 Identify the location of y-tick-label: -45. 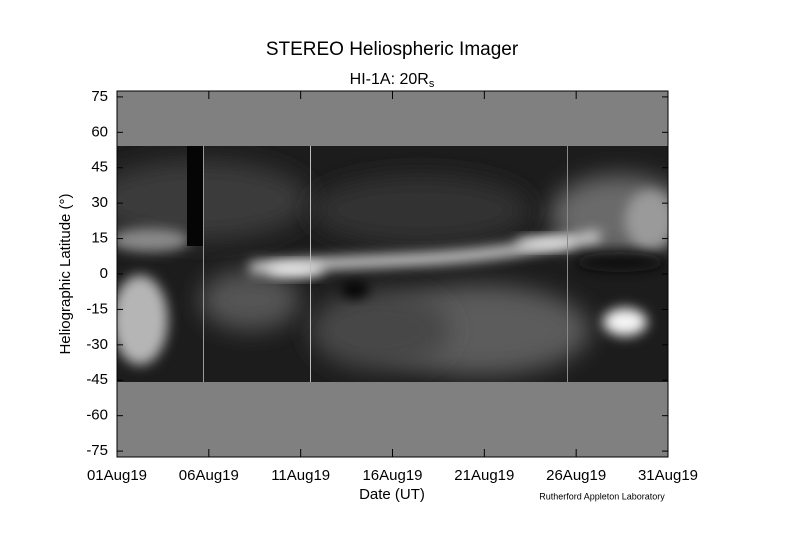
(97, 379).